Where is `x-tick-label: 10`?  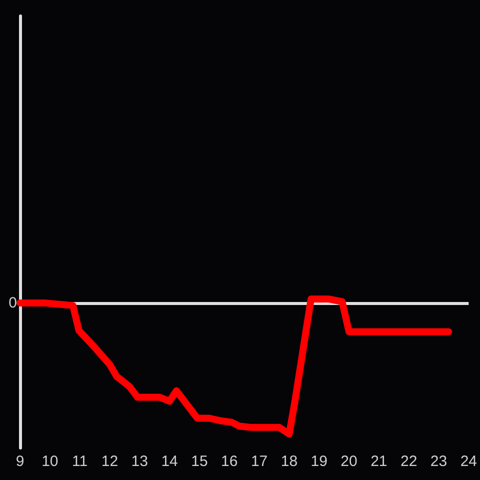 x-tick-label: 10 is located at coordinates (50, 461).